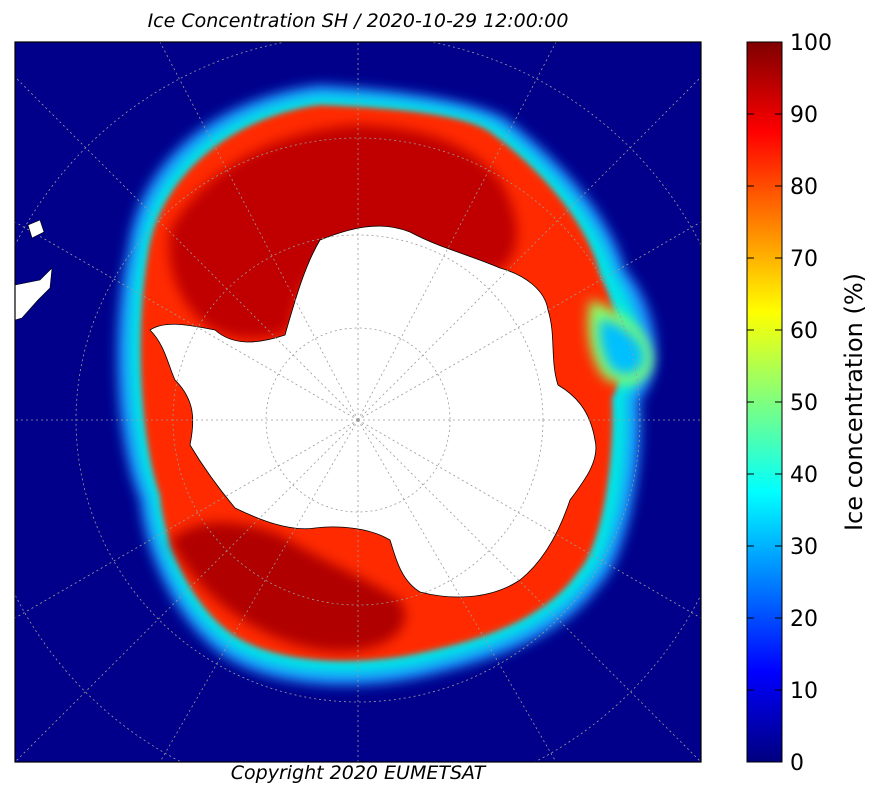 Image resolution: width=881 pixels, height=786 pixels. What do you see at coordinates (804, 331) in the screenshot?
I see `colorbar-tick-label: 60` at bounding box center [804, 331].